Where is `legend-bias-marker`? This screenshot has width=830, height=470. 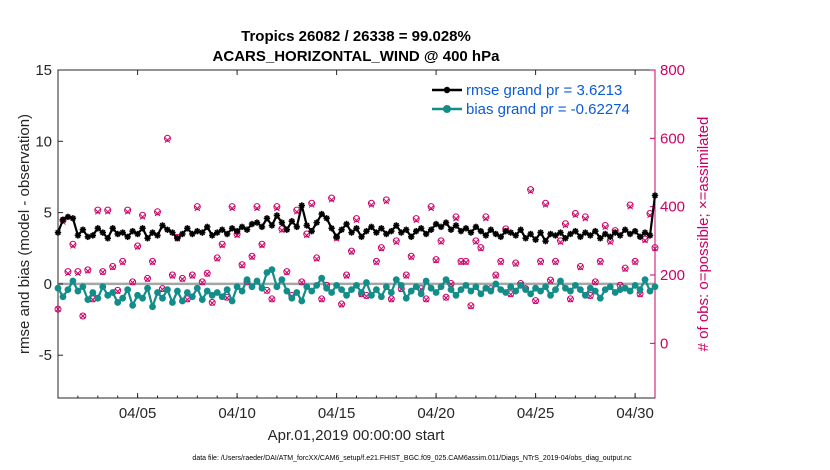
legend-bias-marker is located at coordinates (447, 109).